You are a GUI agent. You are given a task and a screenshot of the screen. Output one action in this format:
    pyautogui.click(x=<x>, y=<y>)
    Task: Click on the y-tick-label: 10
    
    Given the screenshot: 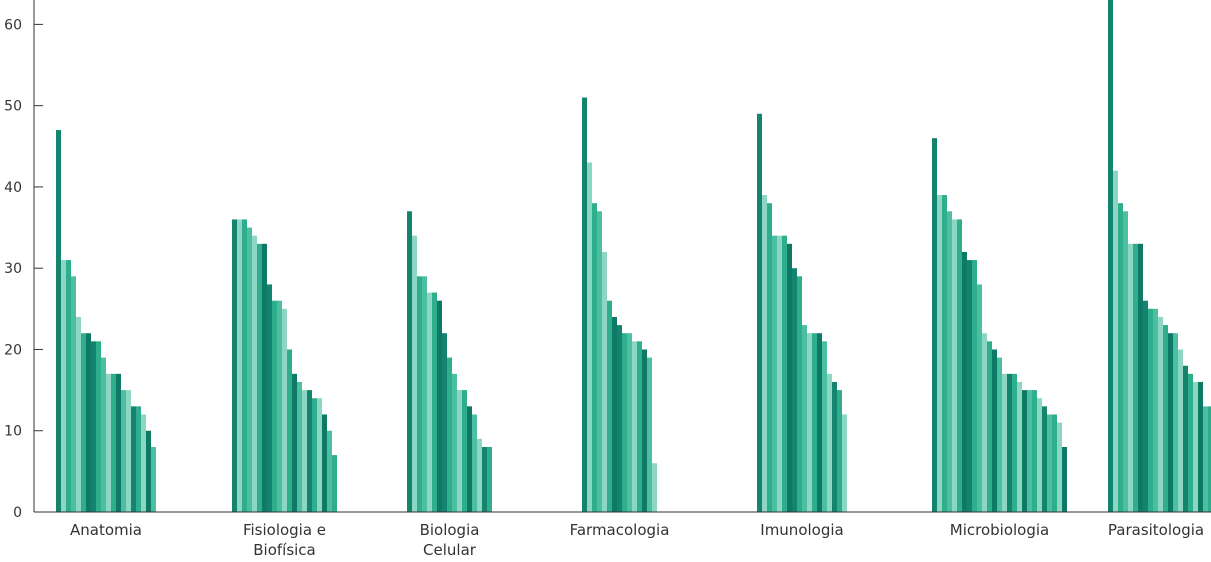 What is the action you would take?
    pyautogui.click(x=13, y=432)
    